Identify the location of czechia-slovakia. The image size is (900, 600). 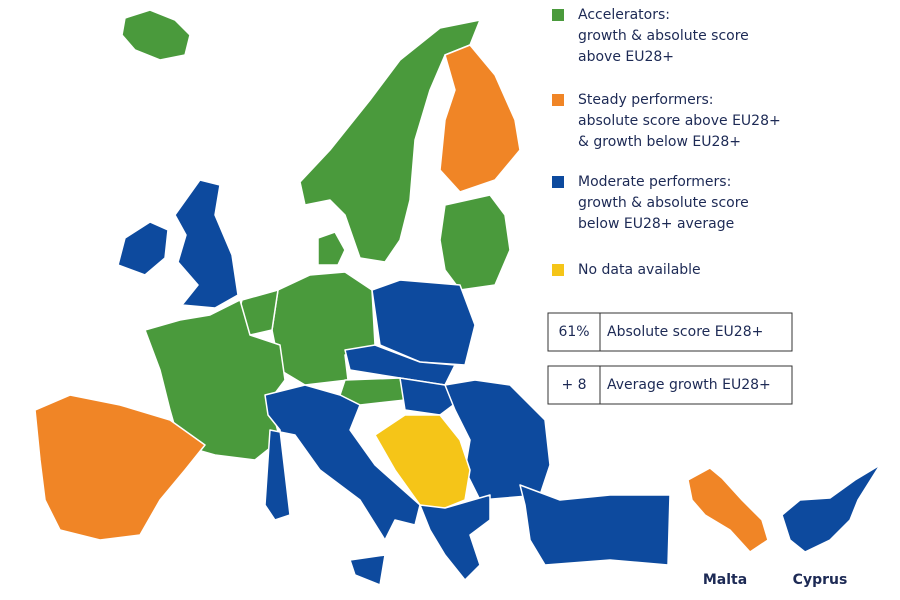
(400, 365).